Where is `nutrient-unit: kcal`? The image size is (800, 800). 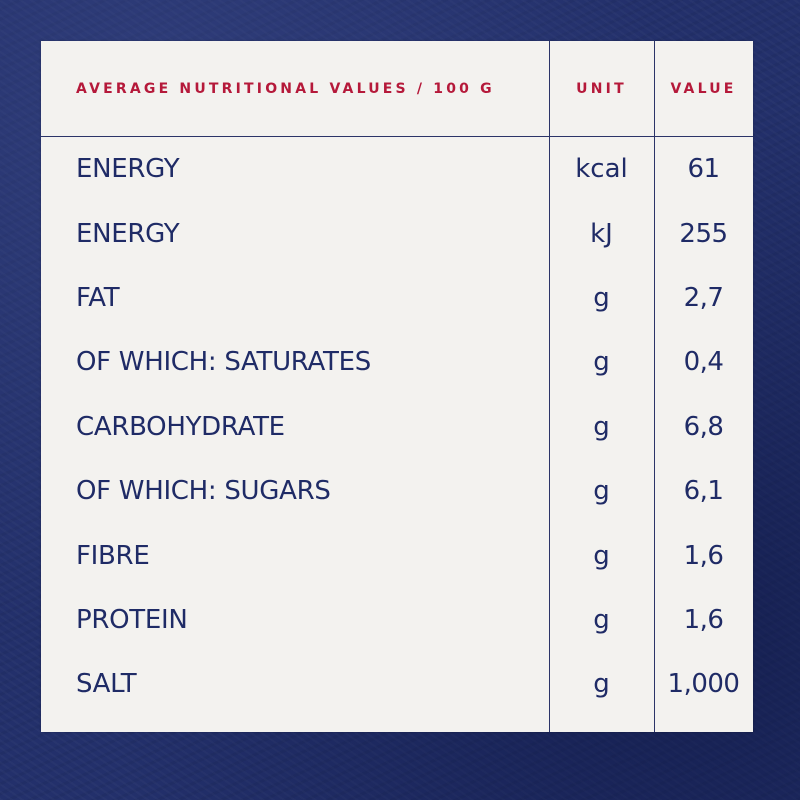
nutrient-unit: kcal is located at coordinates (601, 169).